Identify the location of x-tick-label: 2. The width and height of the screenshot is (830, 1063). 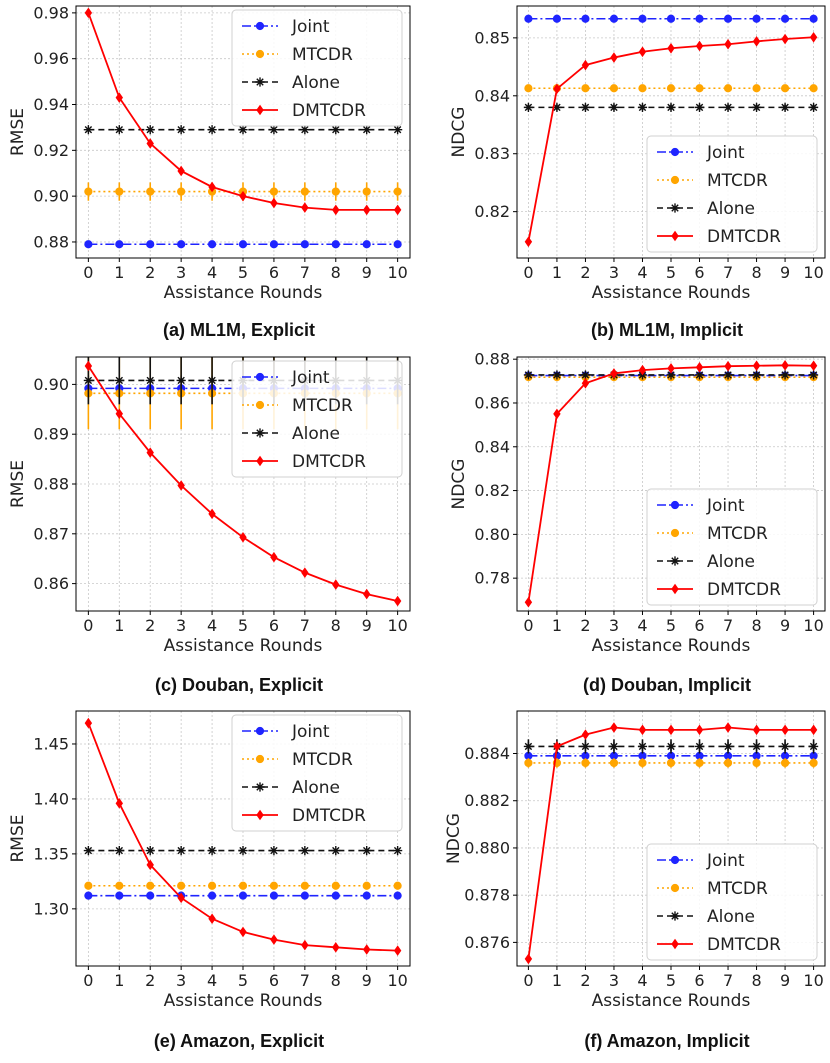
(585, 980).